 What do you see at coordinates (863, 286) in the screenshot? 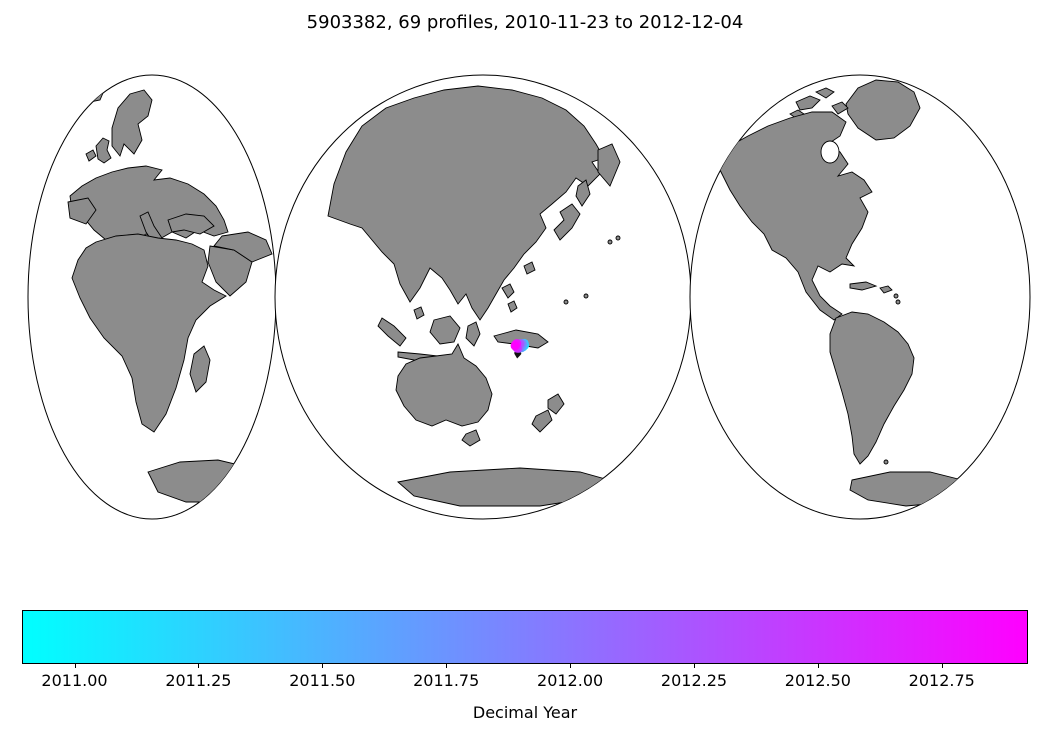
I see `continent-cuba` at bounding box center [863, 286].